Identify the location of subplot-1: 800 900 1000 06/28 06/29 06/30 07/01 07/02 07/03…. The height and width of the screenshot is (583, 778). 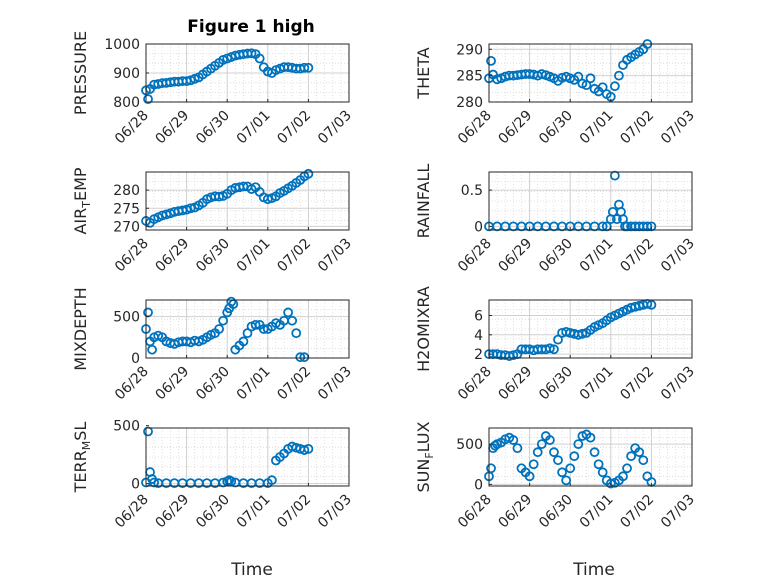
(213, 89).